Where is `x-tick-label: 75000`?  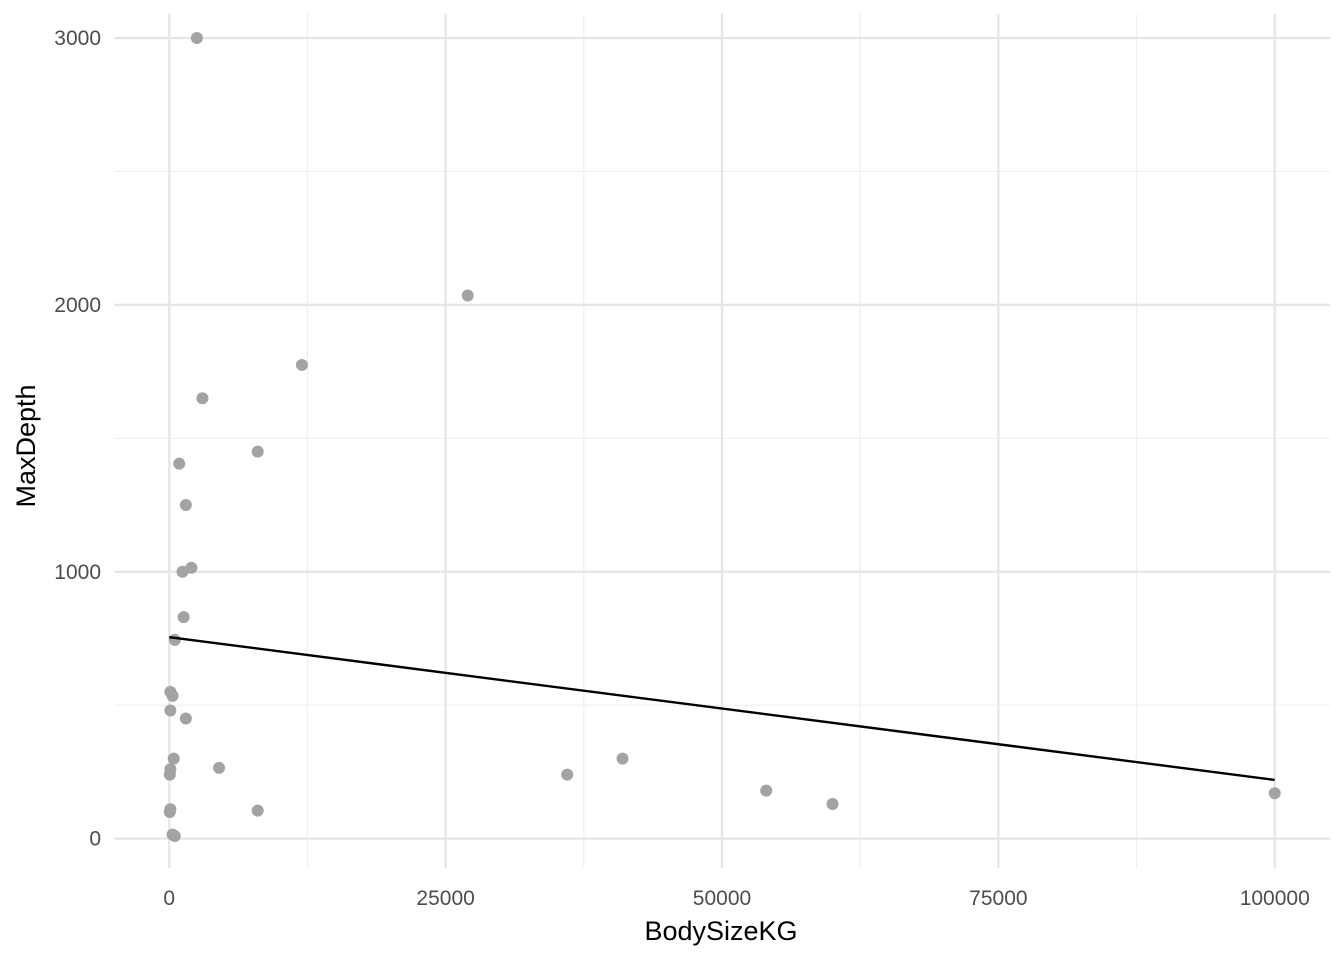 x-tick-label: 75000 is located at coordinates (998, 898).